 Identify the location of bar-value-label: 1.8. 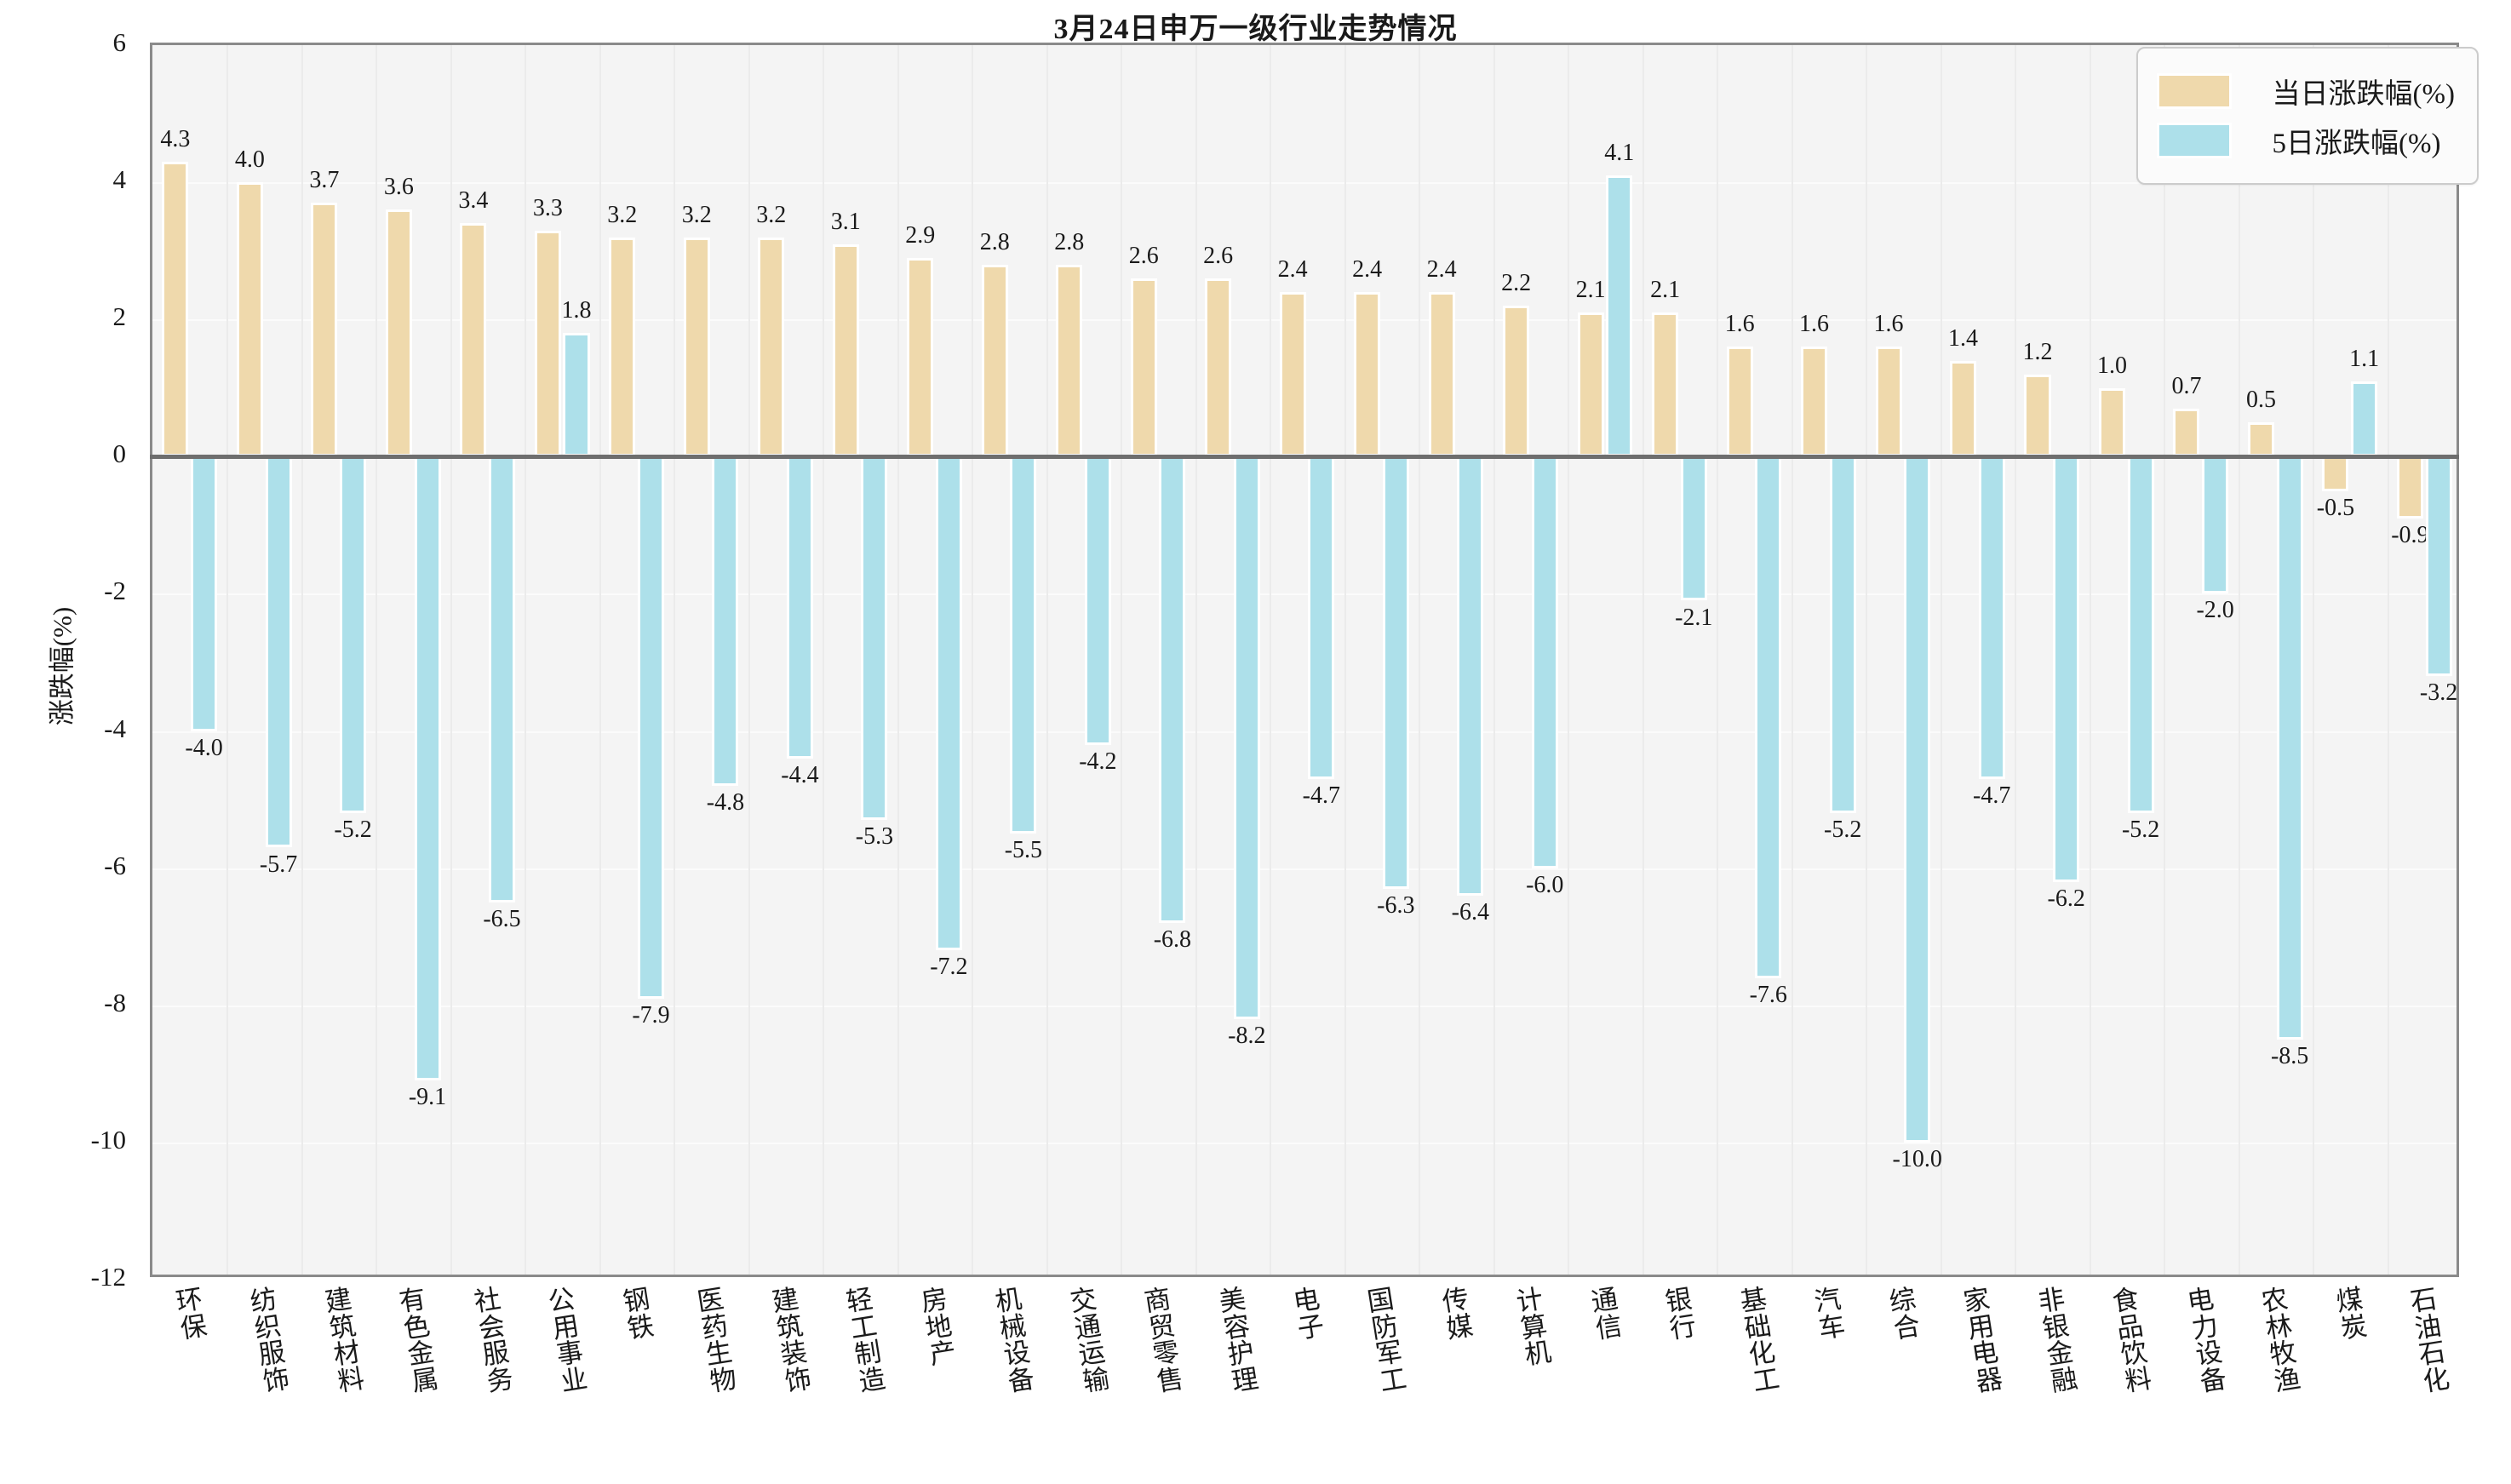
(576, 311).